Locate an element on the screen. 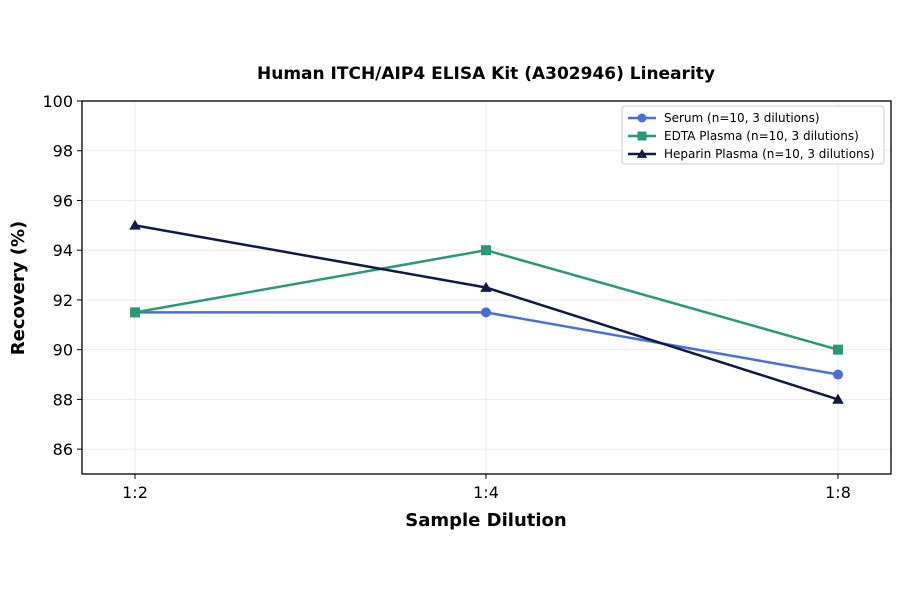 The width and height of the screenshot is (900, 594). y-axis: 86 88 90 92 94 96 98 100 is located at coordinates (62, 275).